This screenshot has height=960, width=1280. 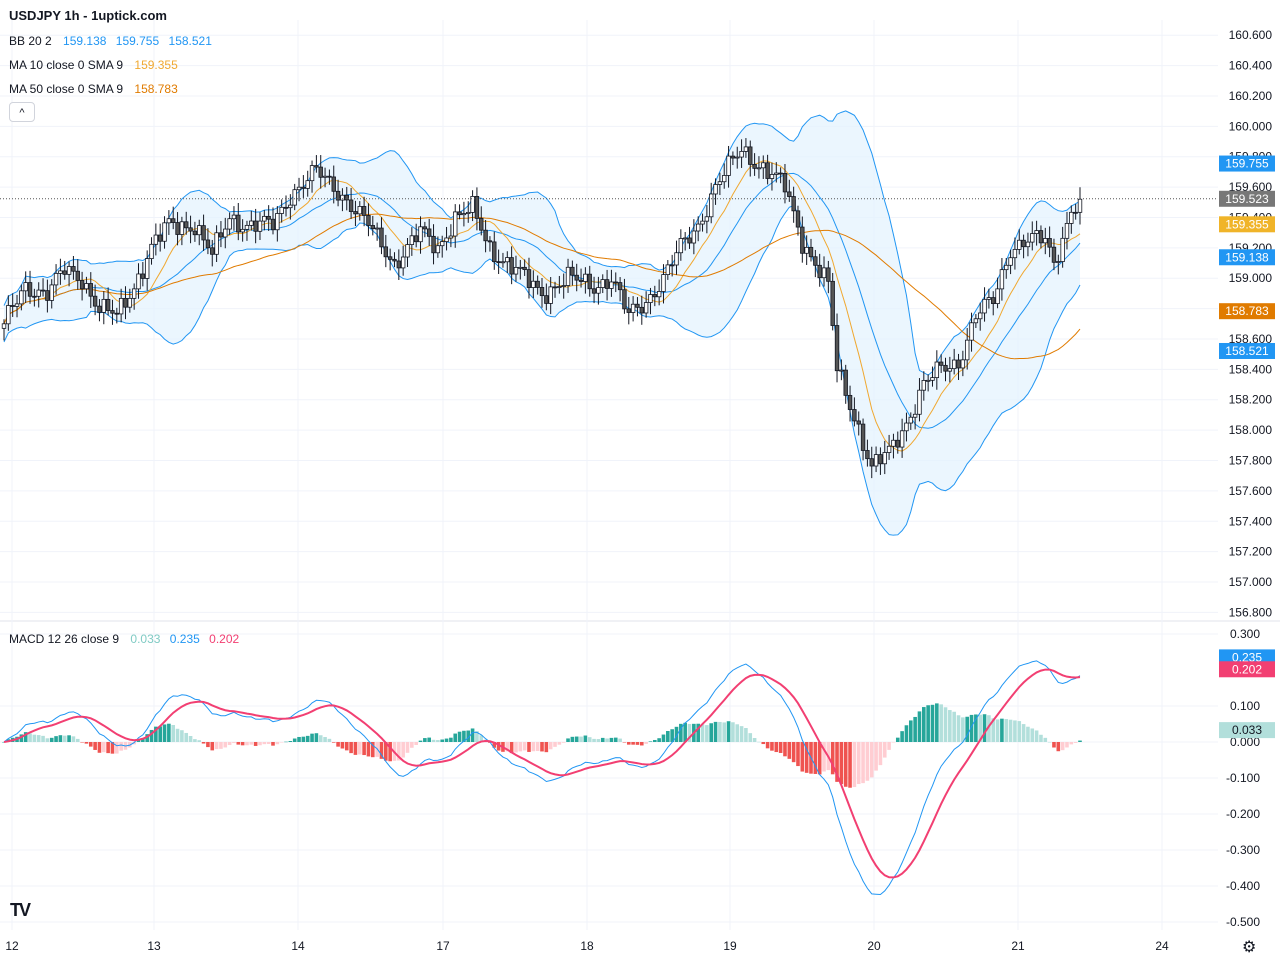 What do you see at coordinates (1247, 224) in the screenshot?
I see `ma10-tag-bg` at bounding box center [1247, 224].